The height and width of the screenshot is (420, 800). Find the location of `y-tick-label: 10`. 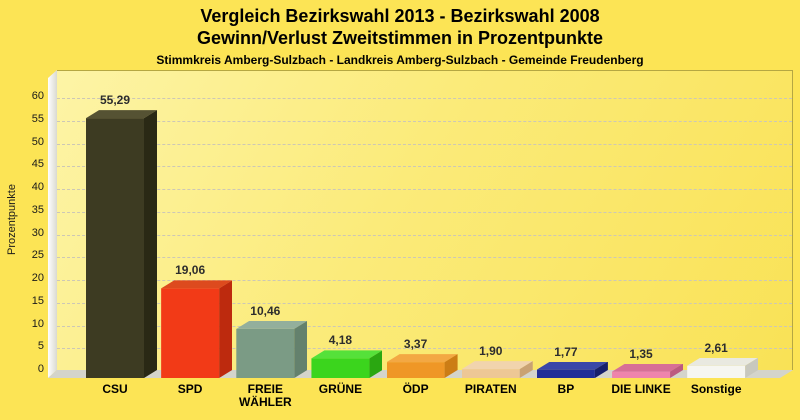

y-tick-label: 10 is located at coordinates (37, 323).